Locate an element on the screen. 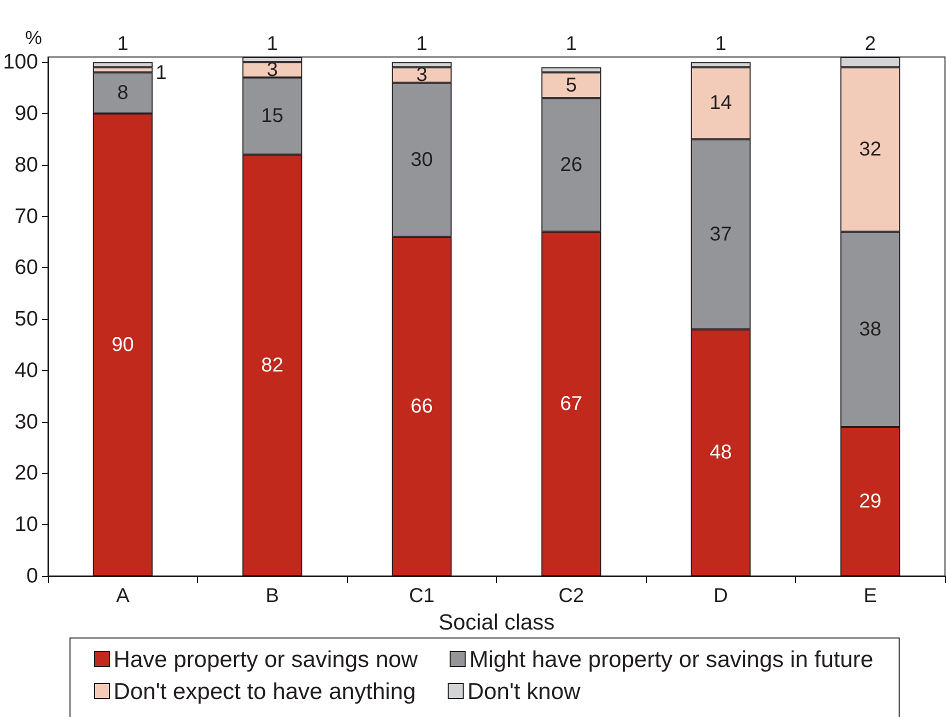 Image resolution: width=946 pixels, height=717 pixels. y-tick-label: 10 is located at coordinates (26, 524).